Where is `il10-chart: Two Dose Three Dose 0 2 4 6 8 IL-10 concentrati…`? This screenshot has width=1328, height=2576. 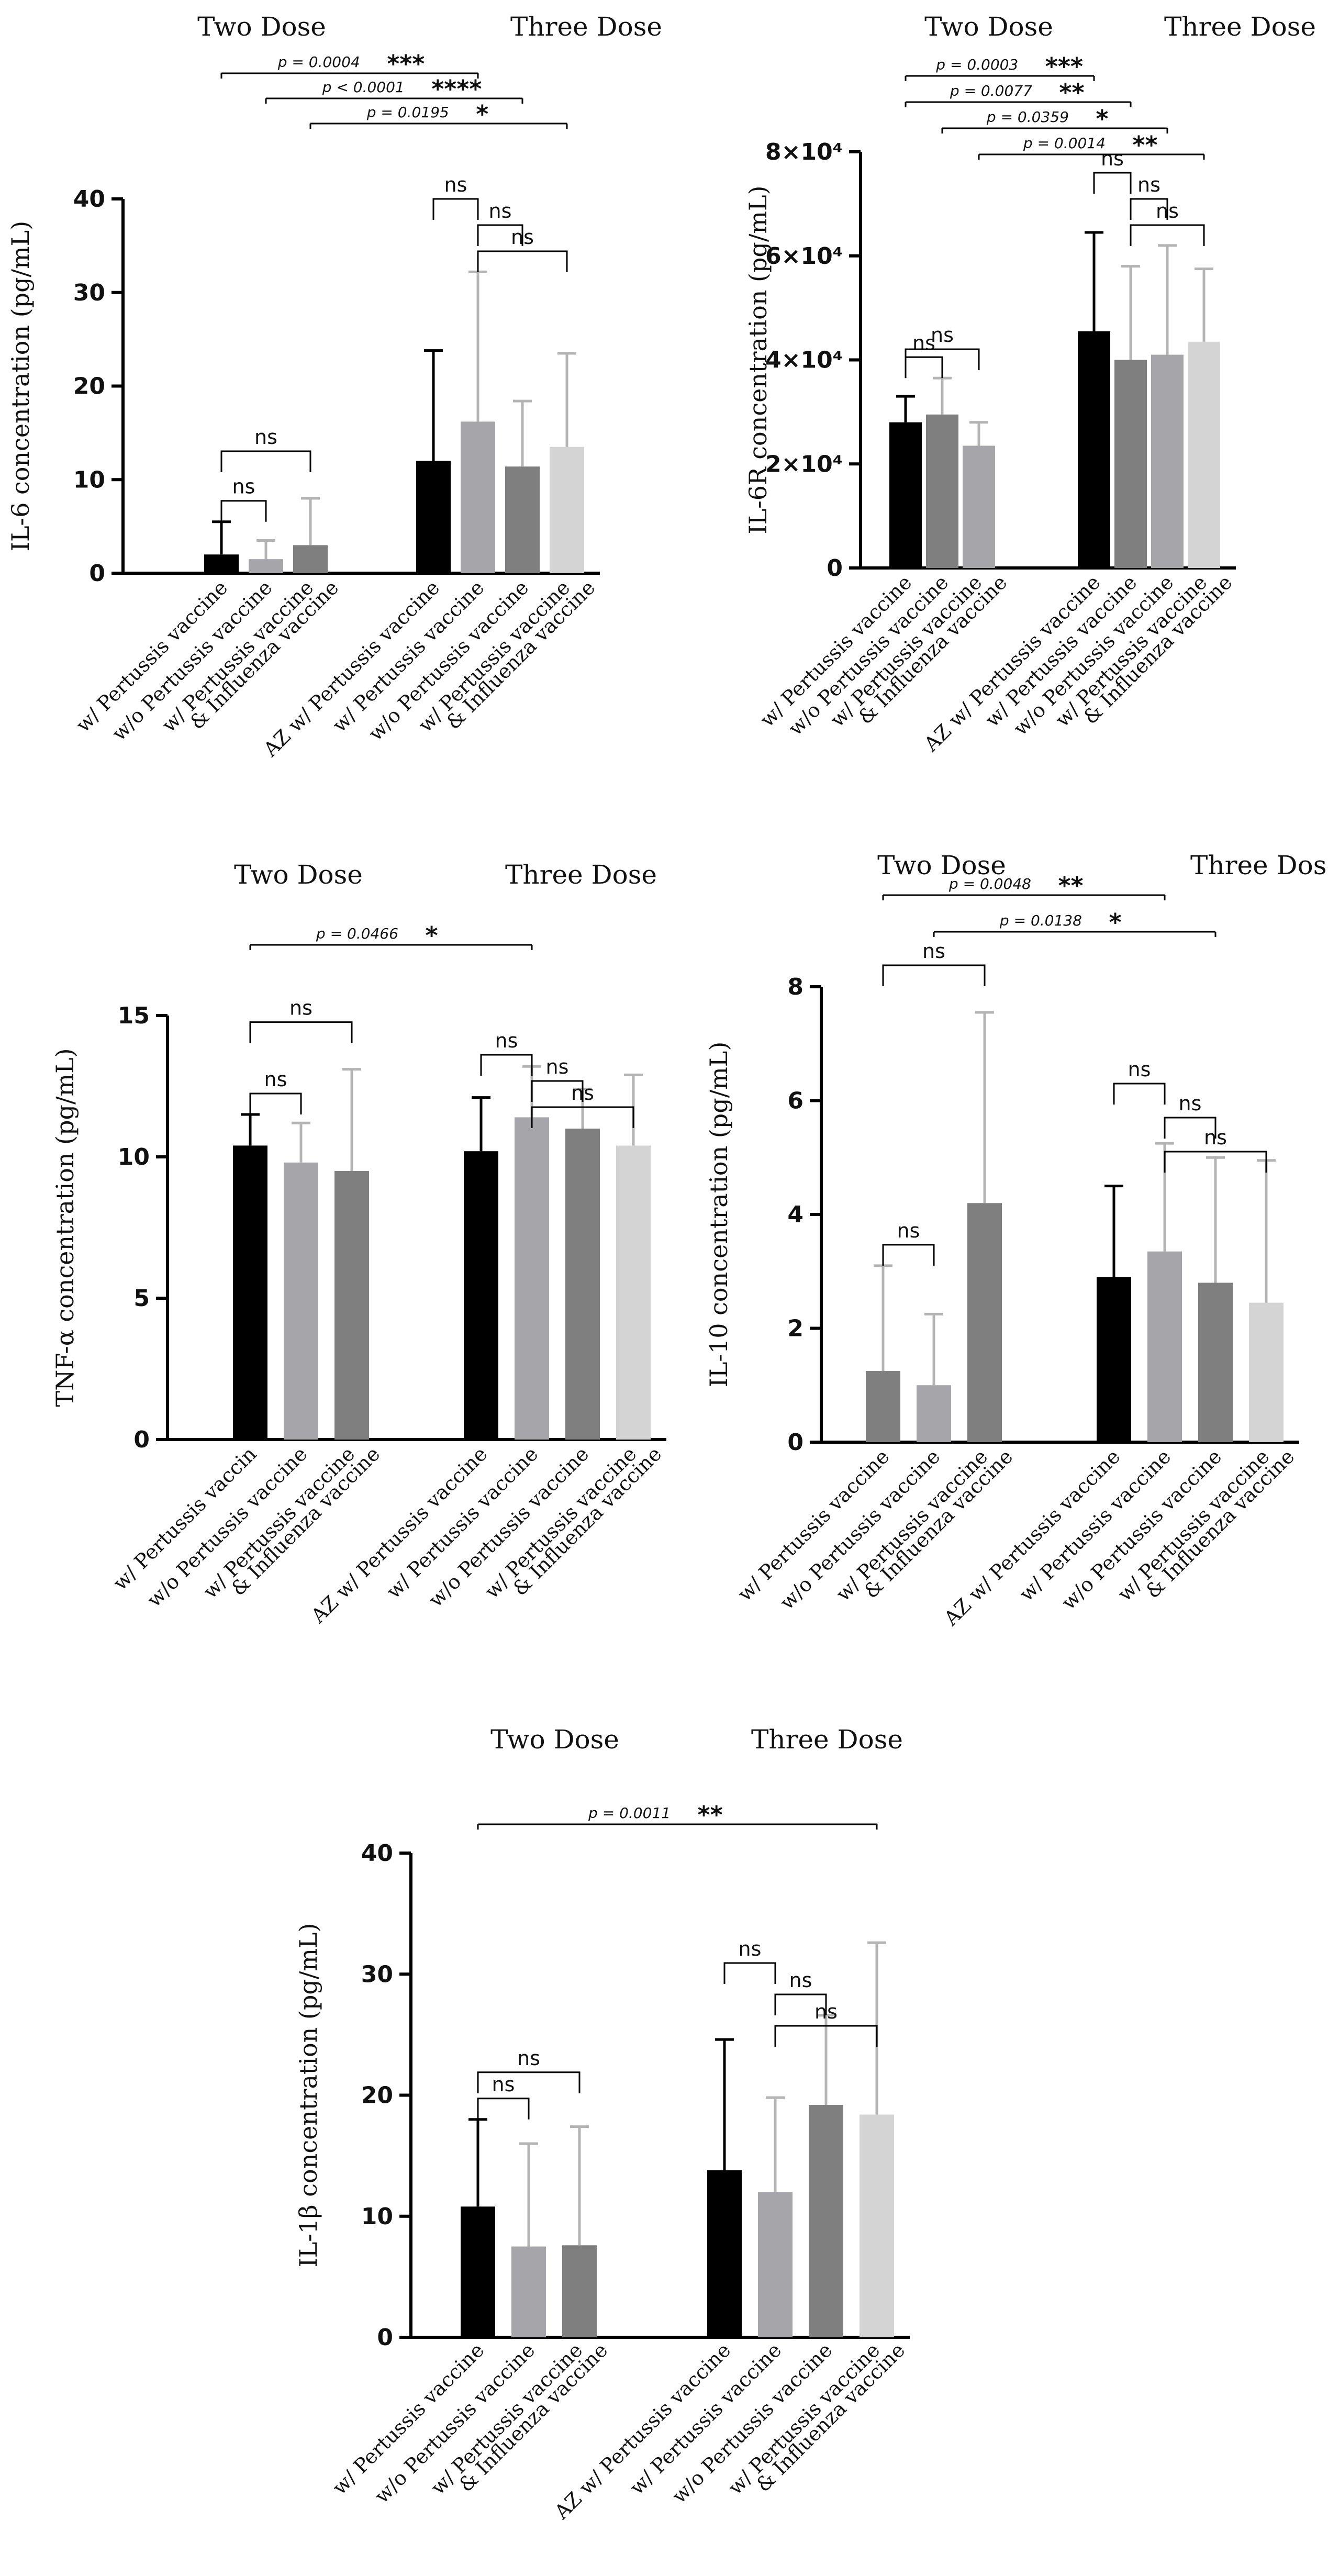 il10-chart: Two Dose Three Dose 0 2 4 6 8 IL-10 concentrati… is located at coordinates (1016, 1240).